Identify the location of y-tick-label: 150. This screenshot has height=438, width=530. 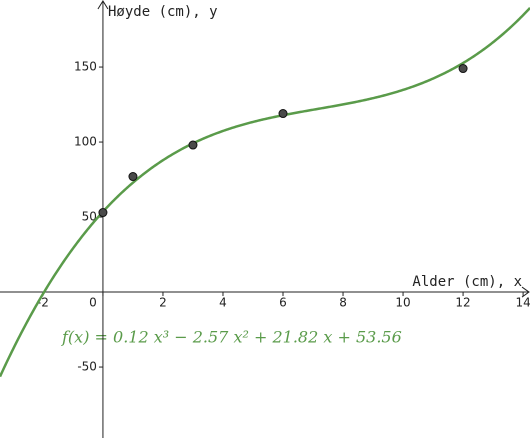
(85, 67).